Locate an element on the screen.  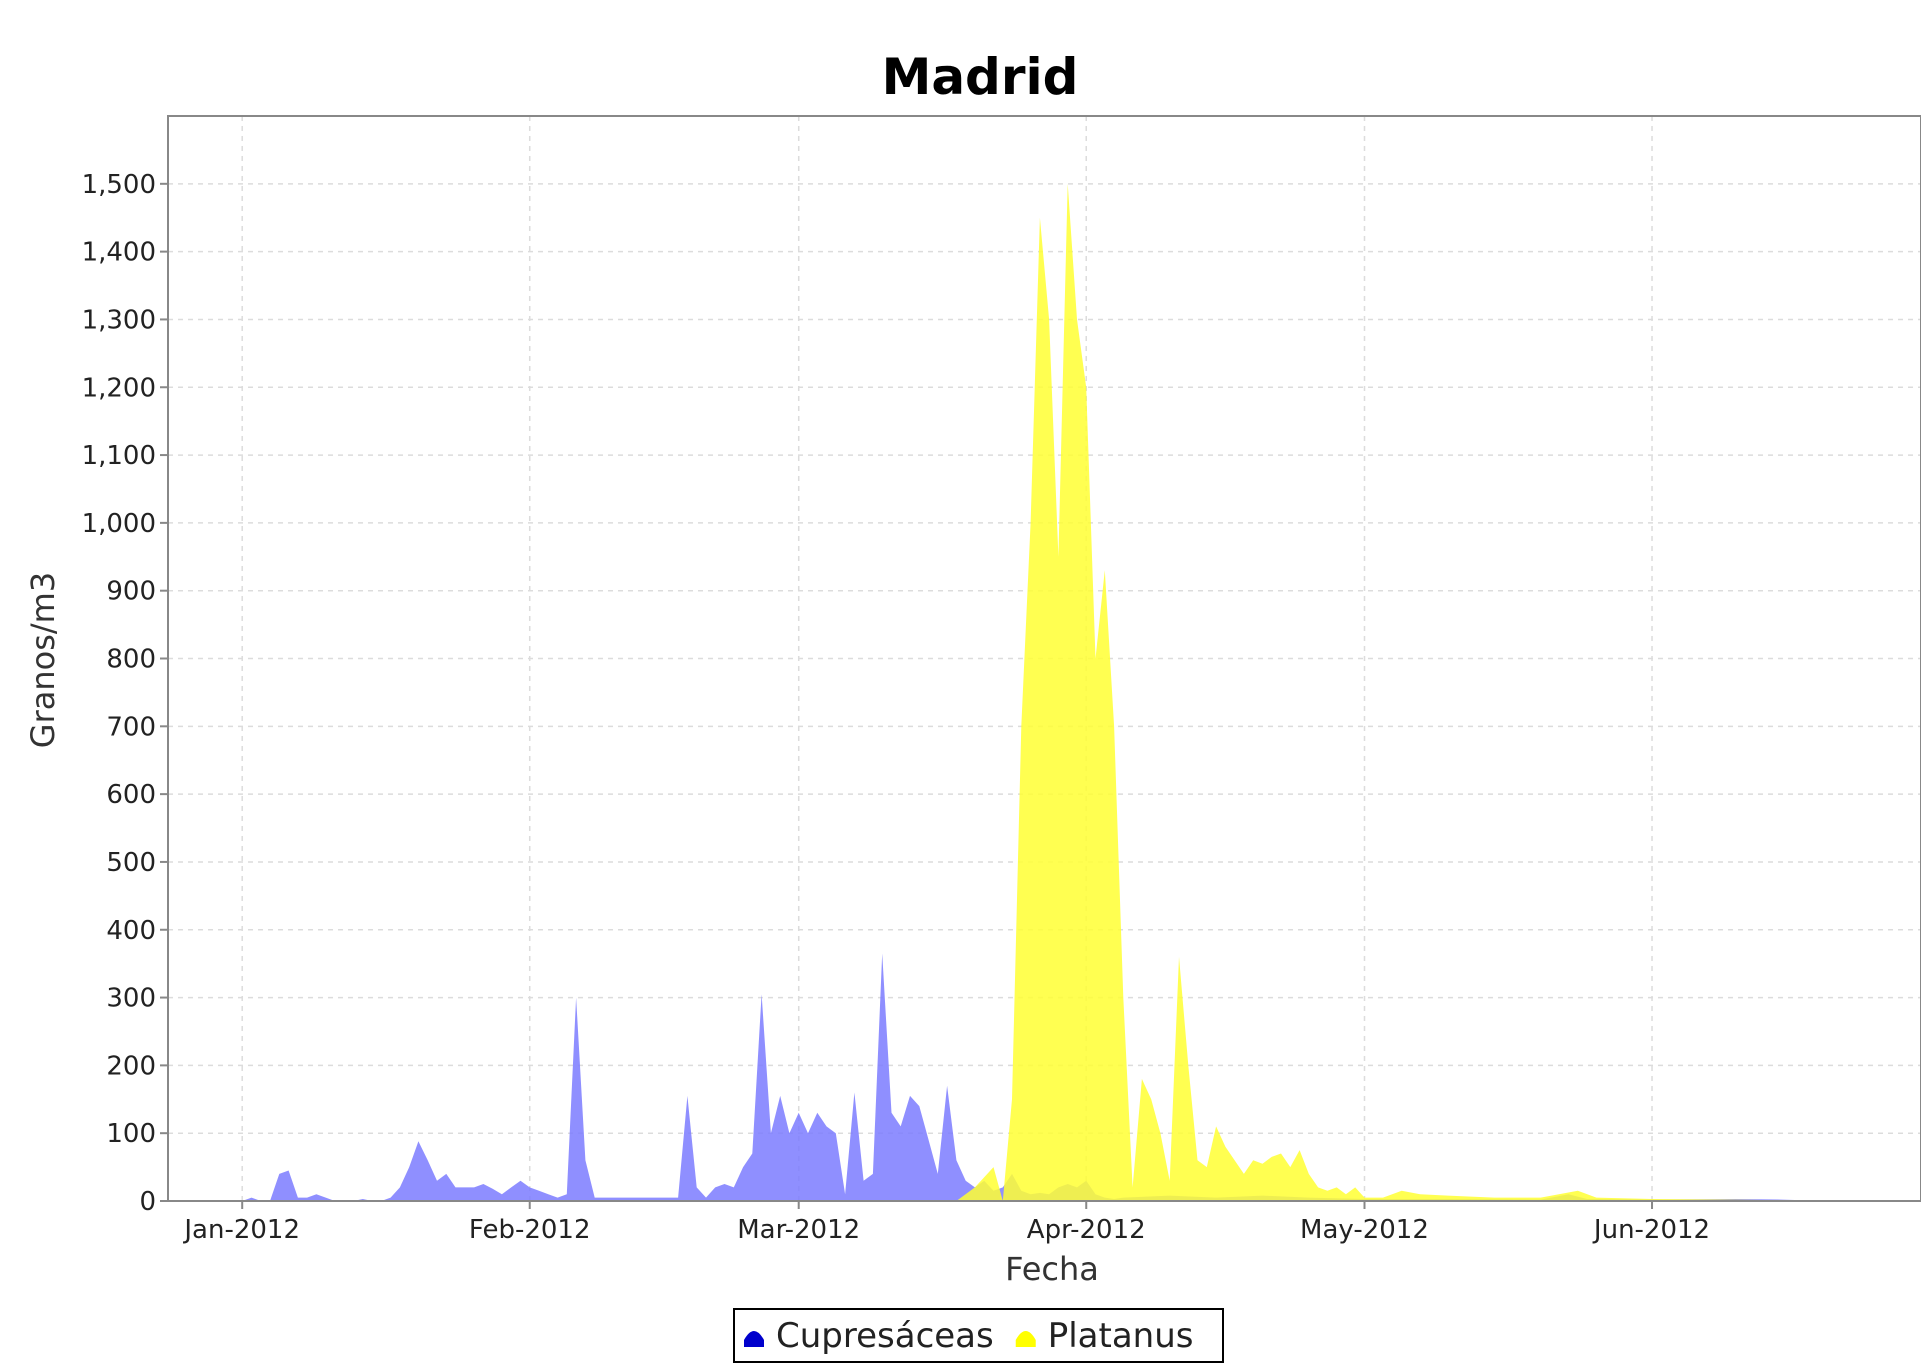
y-tick-label: 1,400 is located at coordinates (119, 253).